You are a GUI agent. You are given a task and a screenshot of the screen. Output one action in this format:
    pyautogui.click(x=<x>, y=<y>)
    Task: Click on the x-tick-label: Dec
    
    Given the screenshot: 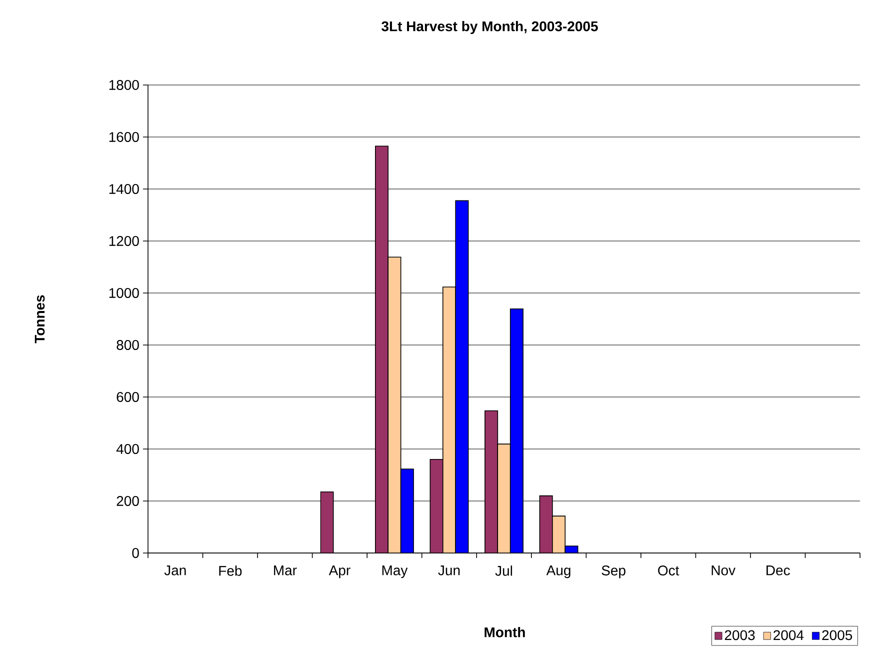 What is the action you would take?
    pyautogui.click(x=778, y=571)
    